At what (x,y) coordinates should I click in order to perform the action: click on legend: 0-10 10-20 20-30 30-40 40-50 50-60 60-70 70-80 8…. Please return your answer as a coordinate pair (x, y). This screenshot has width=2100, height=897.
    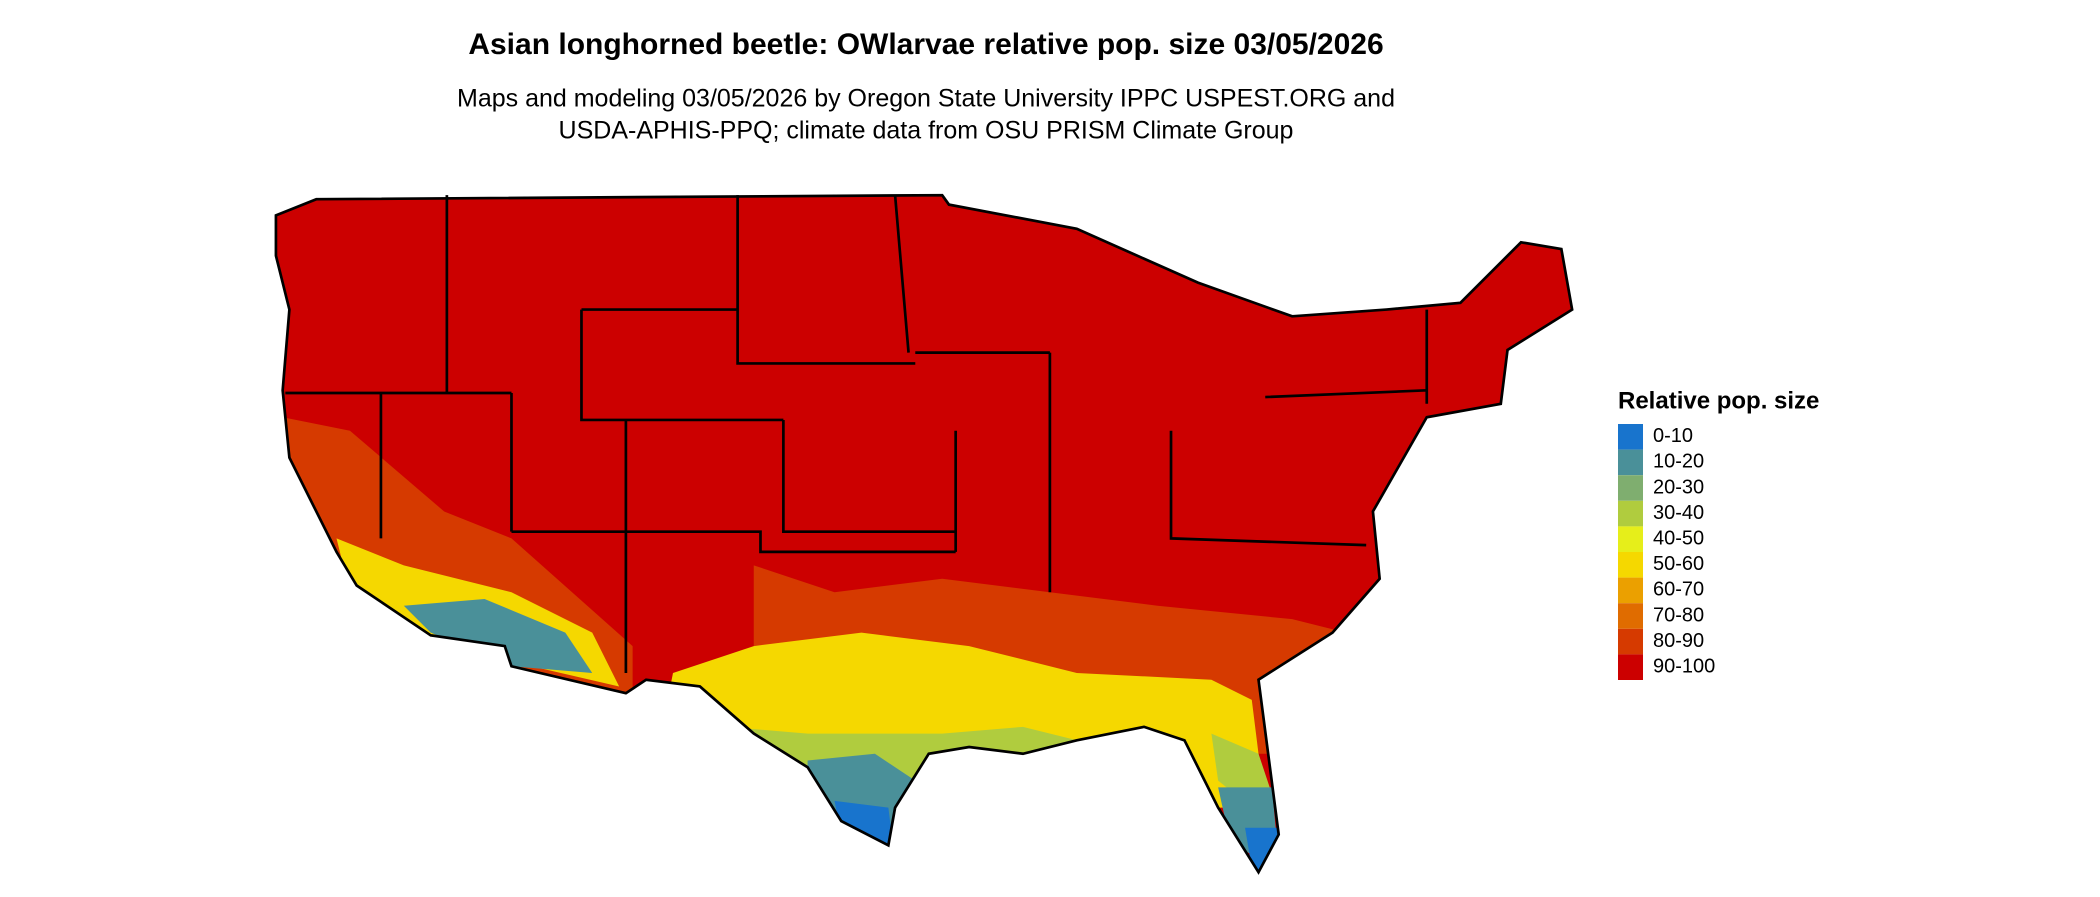
    Looking at the image, I should click on (1666, 552).